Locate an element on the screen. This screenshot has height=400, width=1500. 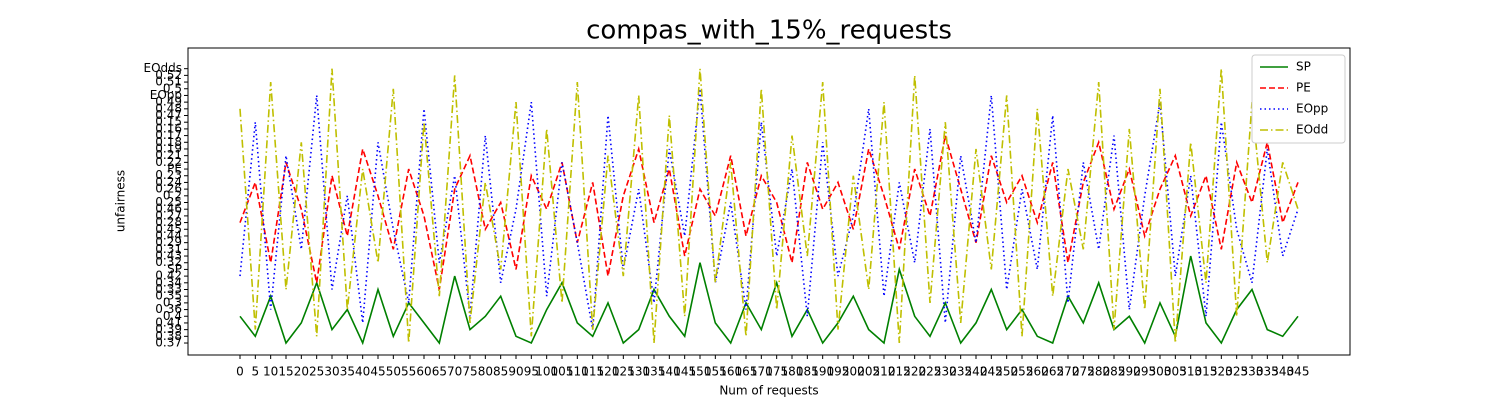
x-tick-label: 325 is located at coordinates (1236, 372).